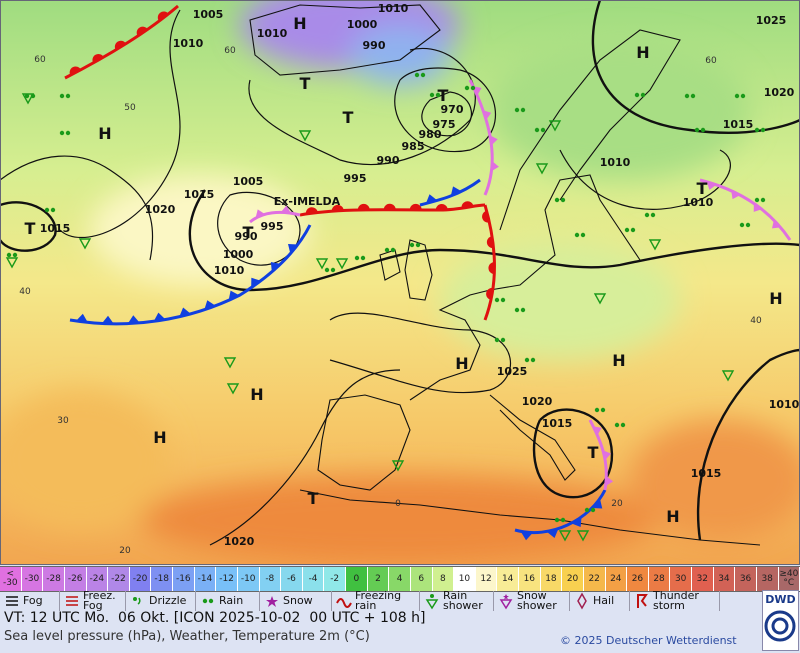 The height and width of the screenshot is (653, 800). What do you see at coordinates (99, 600) in the screenshot?
I see `legend-label: Freez. Fog` at bounding box center [99, 600].